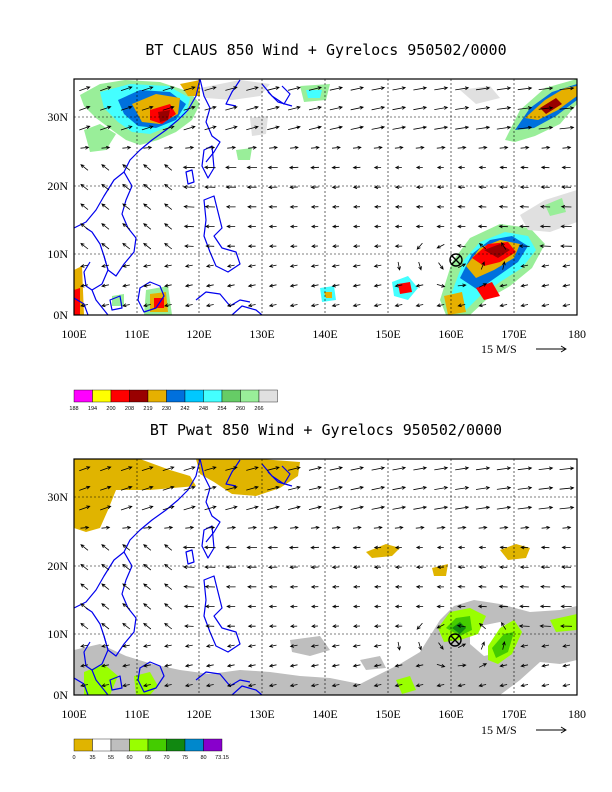  I want to click on panel-title: BT Pwat 850 Wind + Gyrelocs 950502/0000, so click(326, 430).